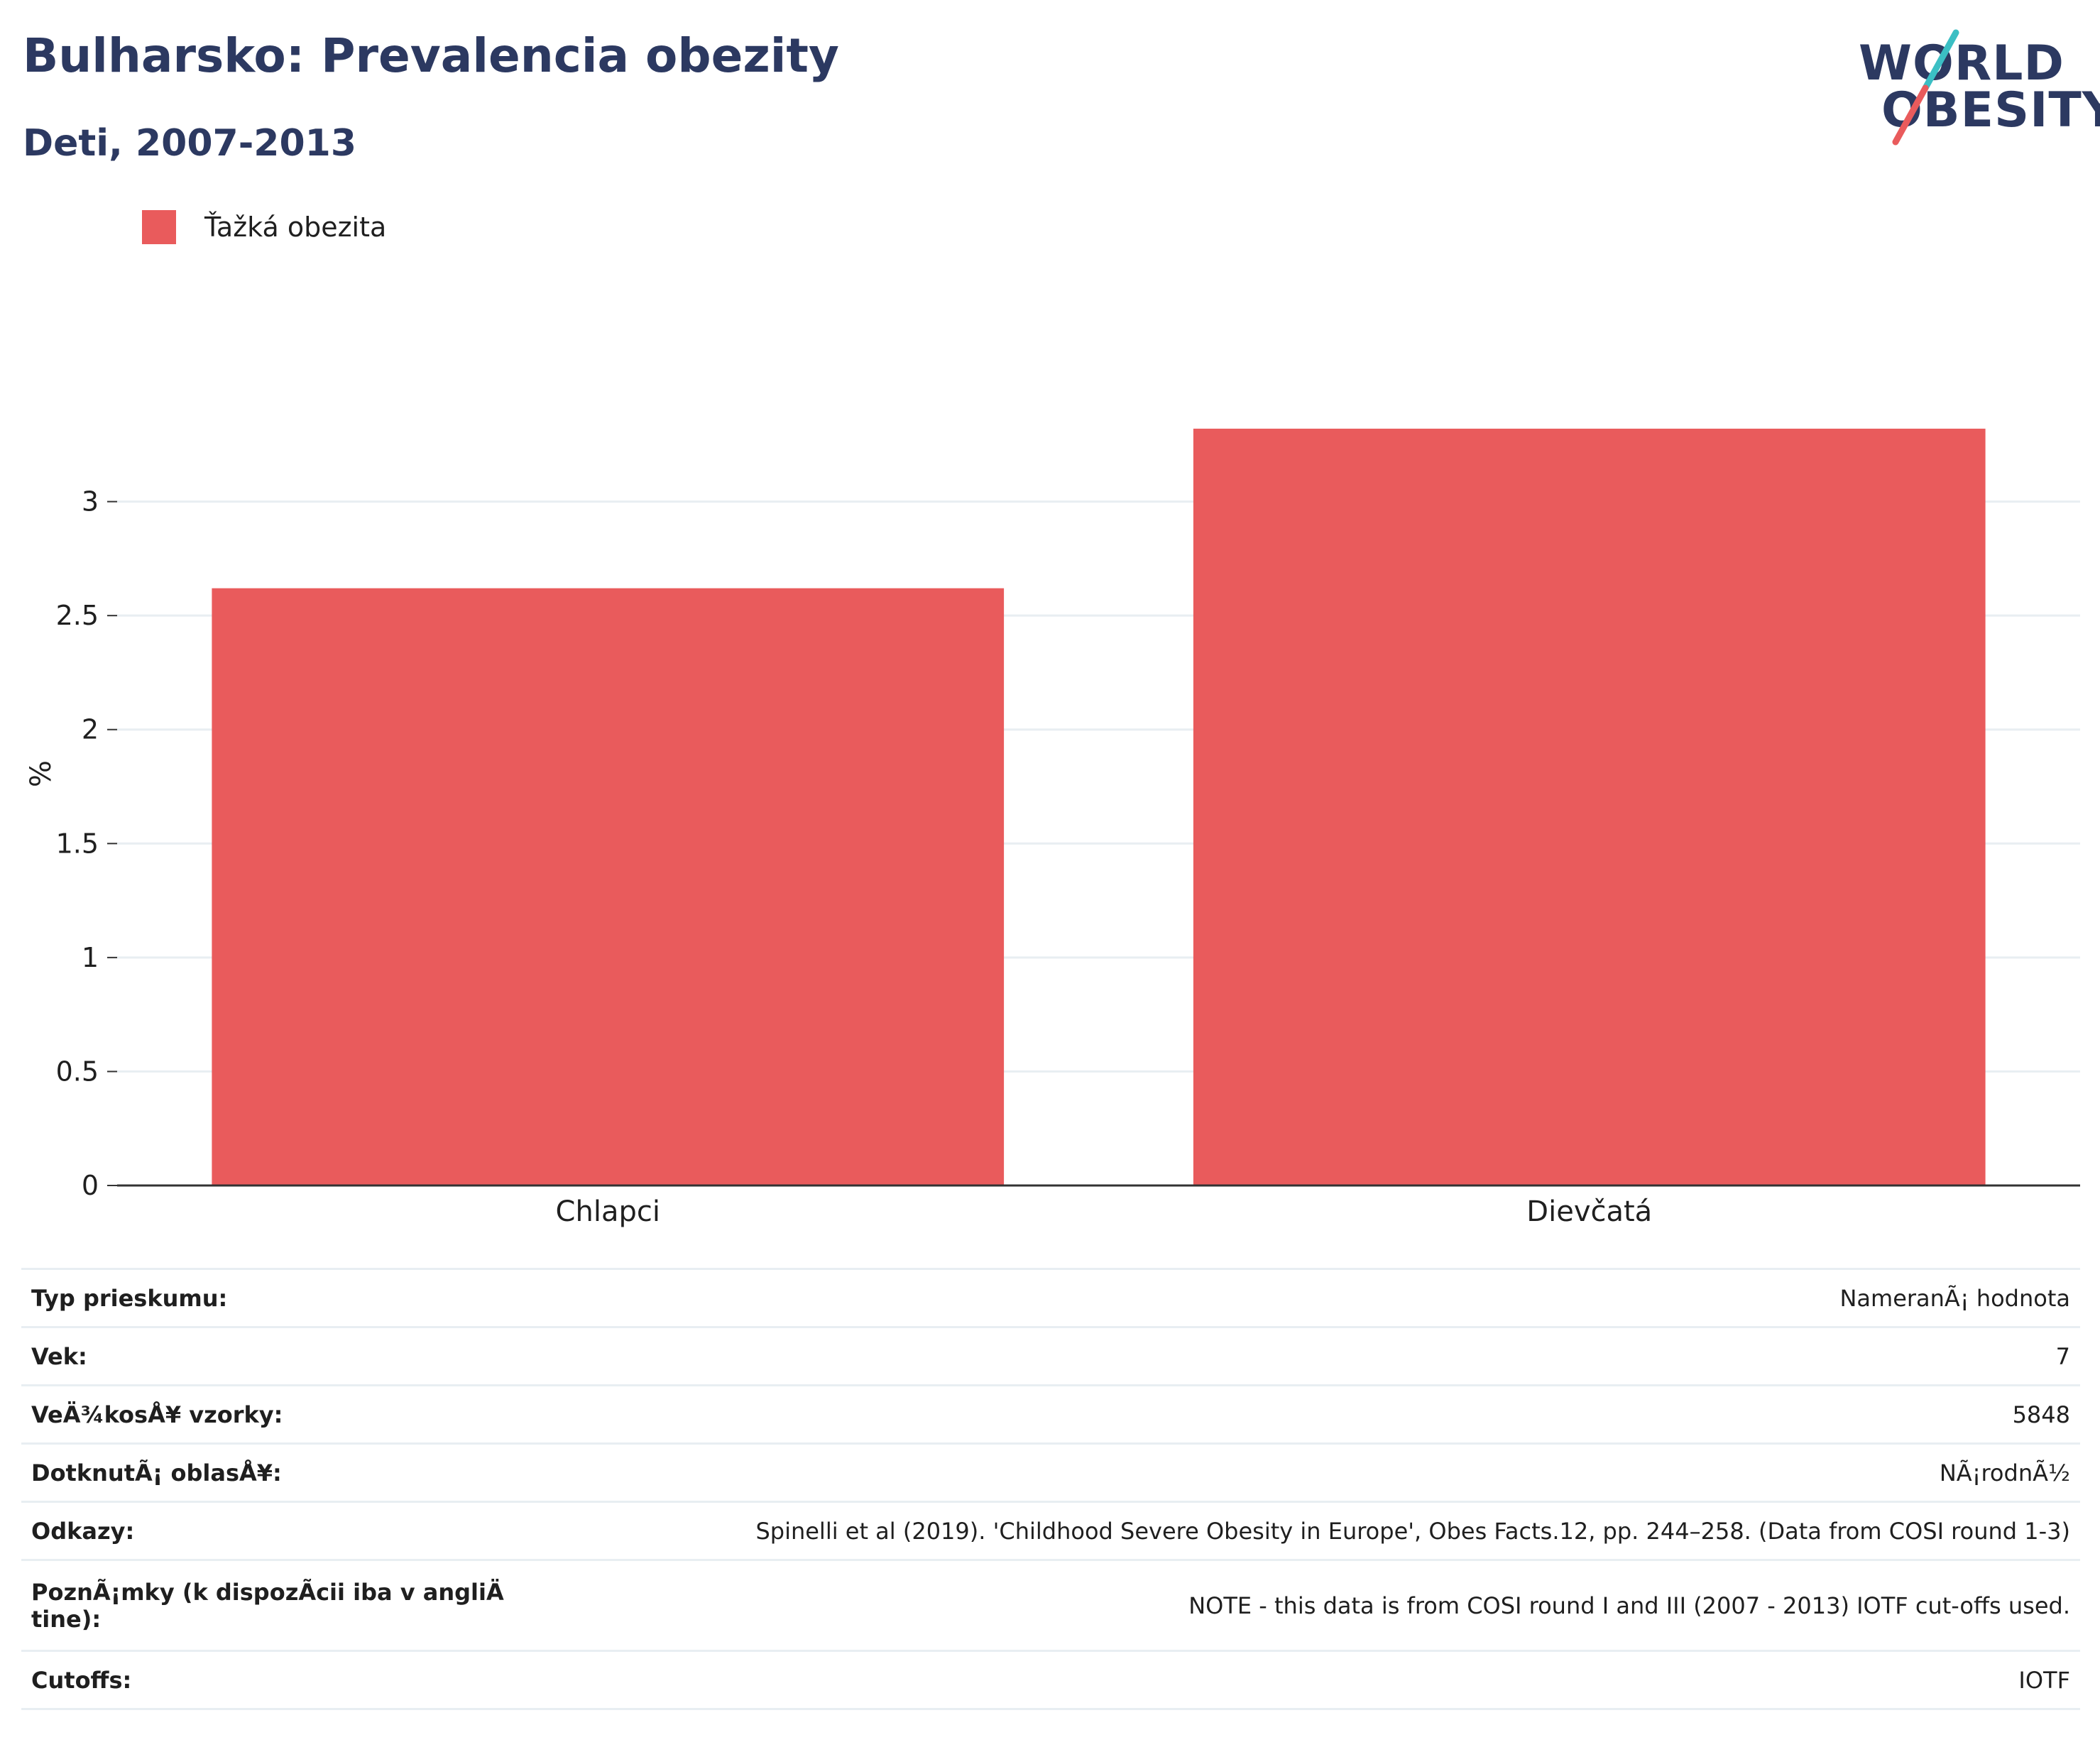  What do you see at coordinates (90, 1185) in the screenshot?
I see `y-tick-label: 0` at bounding box center [90, 1185].